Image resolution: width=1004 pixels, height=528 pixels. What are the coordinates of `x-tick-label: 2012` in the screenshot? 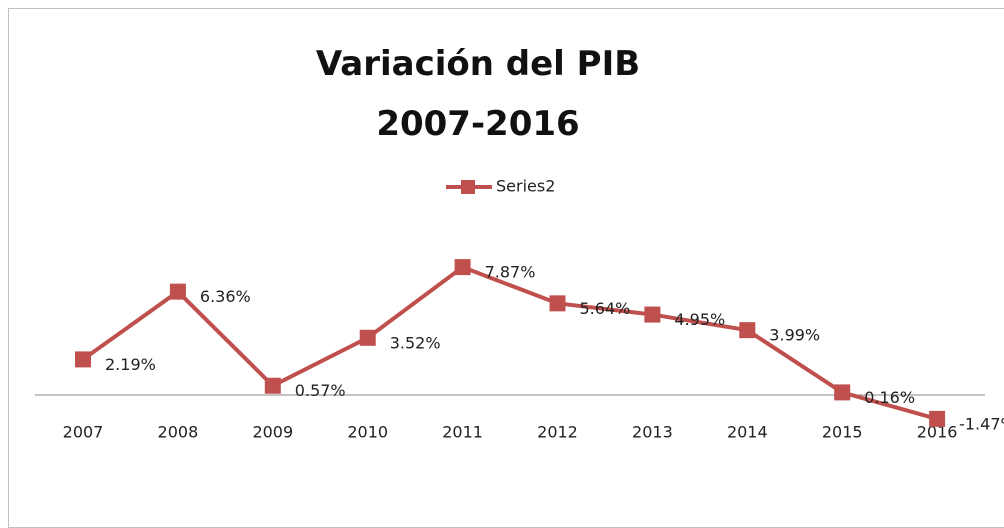 It's located at (557, 432).